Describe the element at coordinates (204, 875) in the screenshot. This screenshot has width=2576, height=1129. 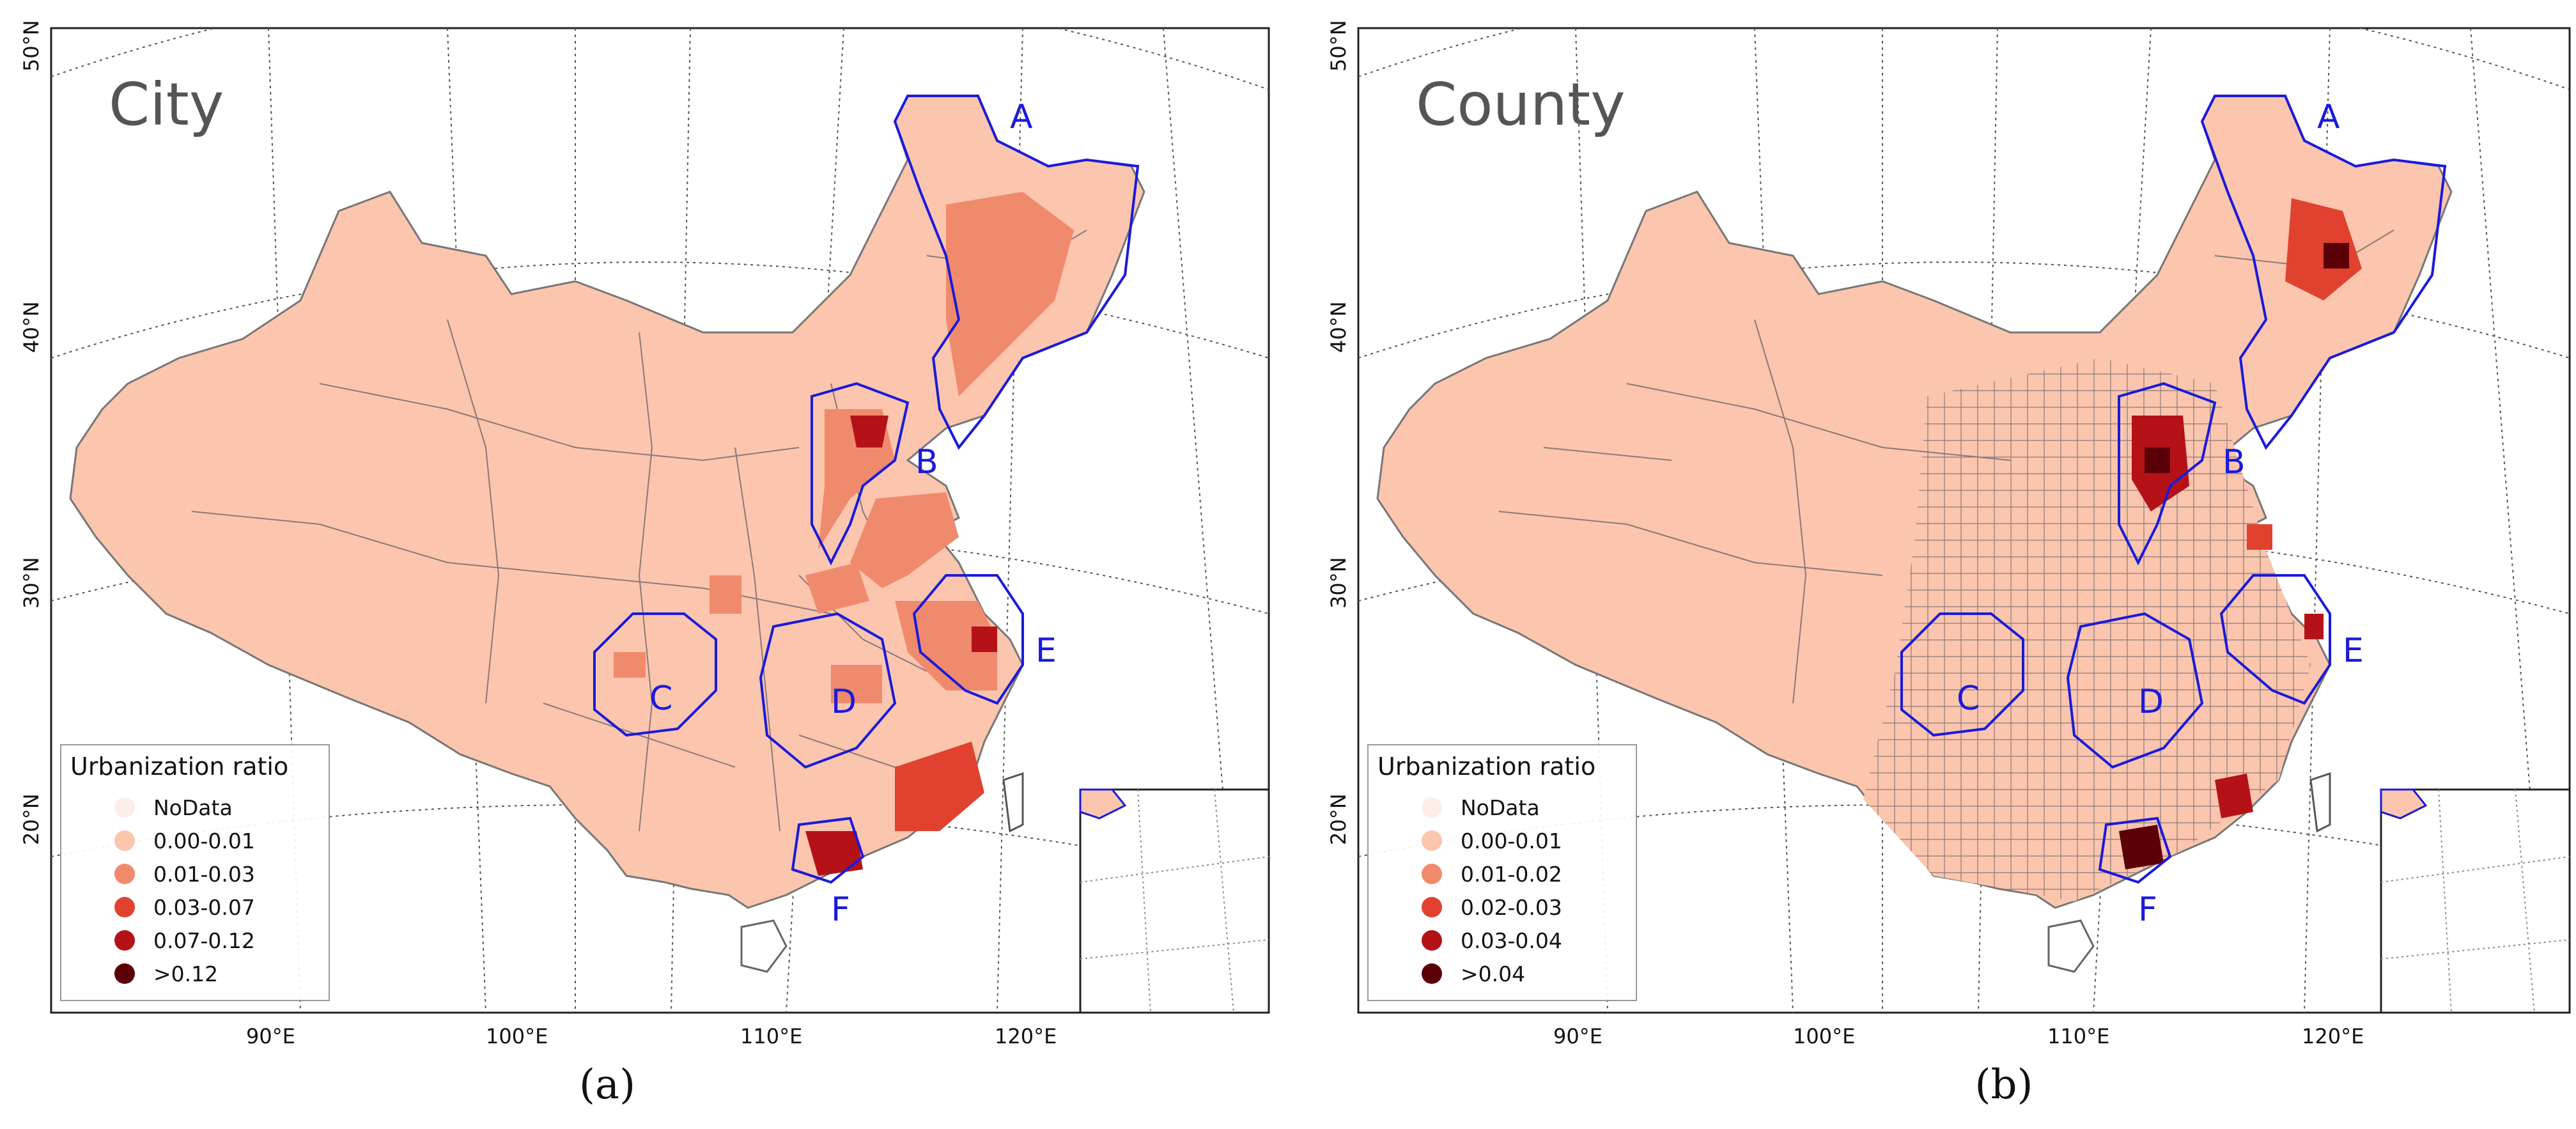
I see `legend-label-2: 0.01-0.03` at that location.